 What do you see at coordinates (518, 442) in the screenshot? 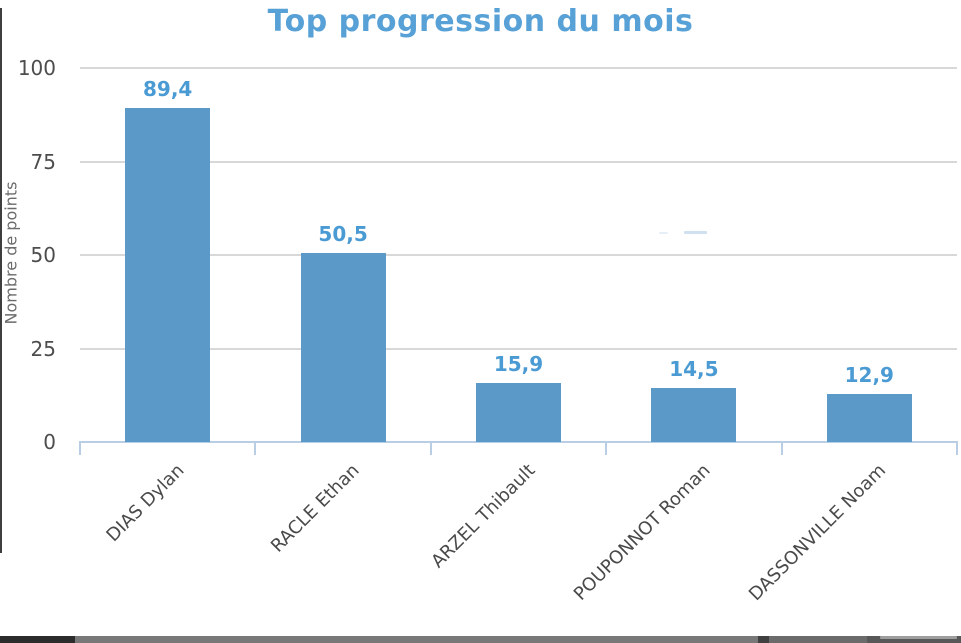
I see `x-axis-line` at bounding box center [518, 442].